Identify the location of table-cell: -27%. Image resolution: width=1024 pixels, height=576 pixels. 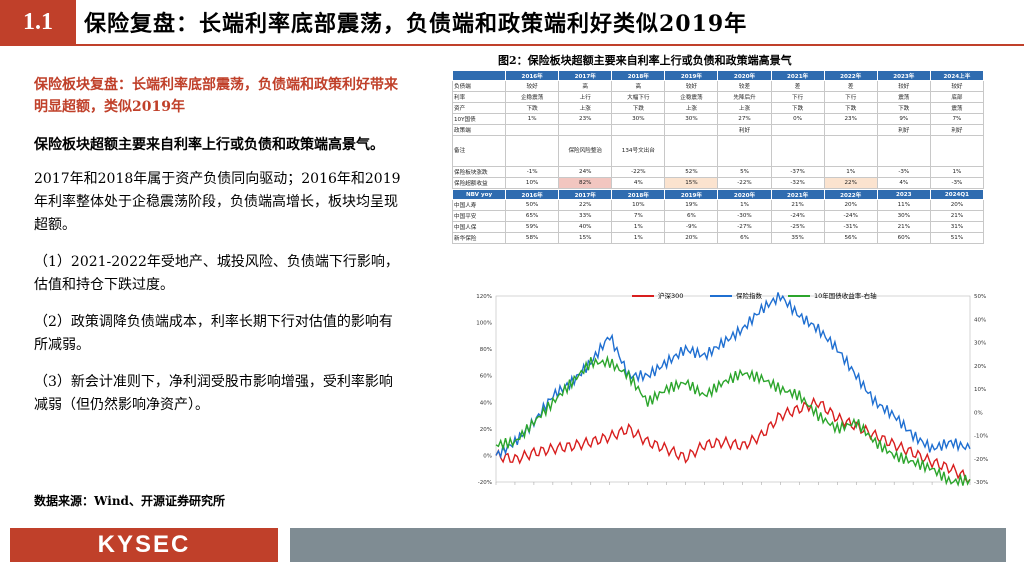
(744, 227).